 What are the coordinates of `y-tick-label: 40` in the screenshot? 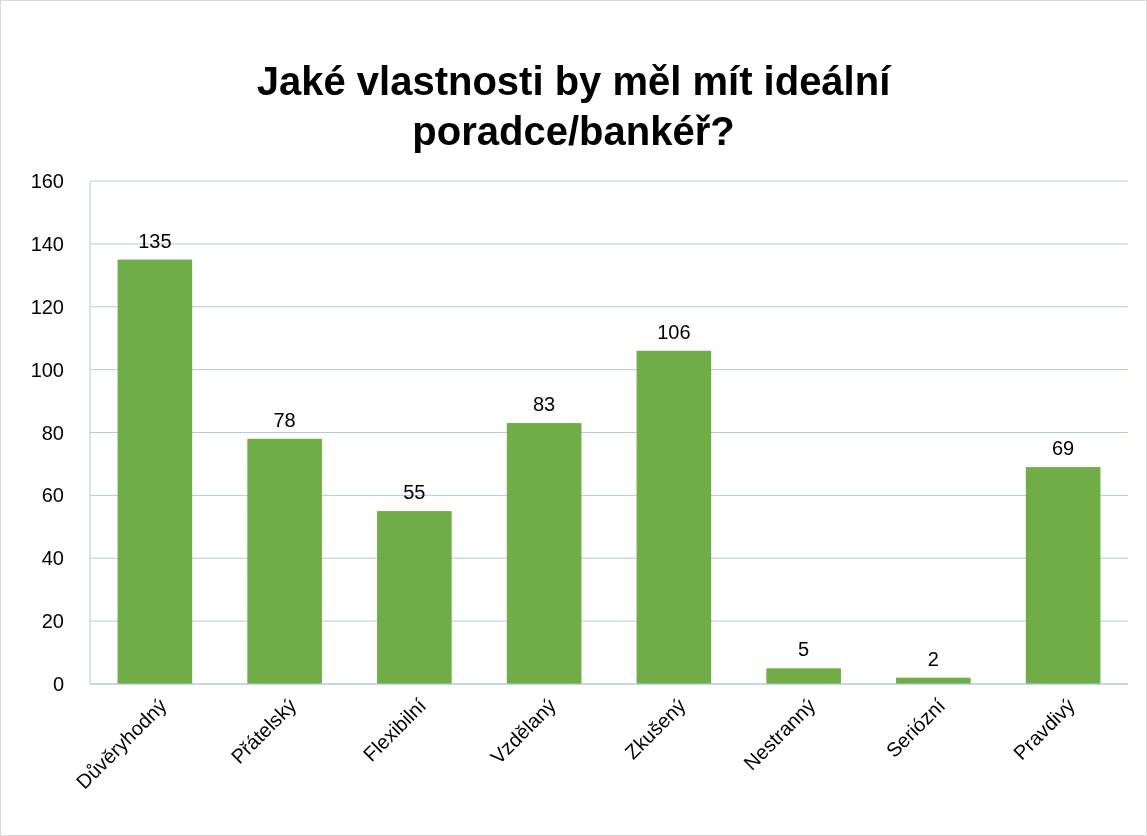 It's located at (52, 558).